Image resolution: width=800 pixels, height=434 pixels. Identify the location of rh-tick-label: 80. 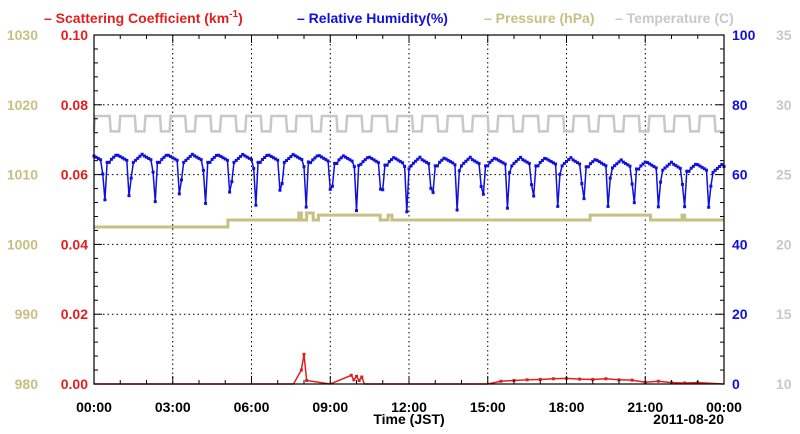
(740, 105).